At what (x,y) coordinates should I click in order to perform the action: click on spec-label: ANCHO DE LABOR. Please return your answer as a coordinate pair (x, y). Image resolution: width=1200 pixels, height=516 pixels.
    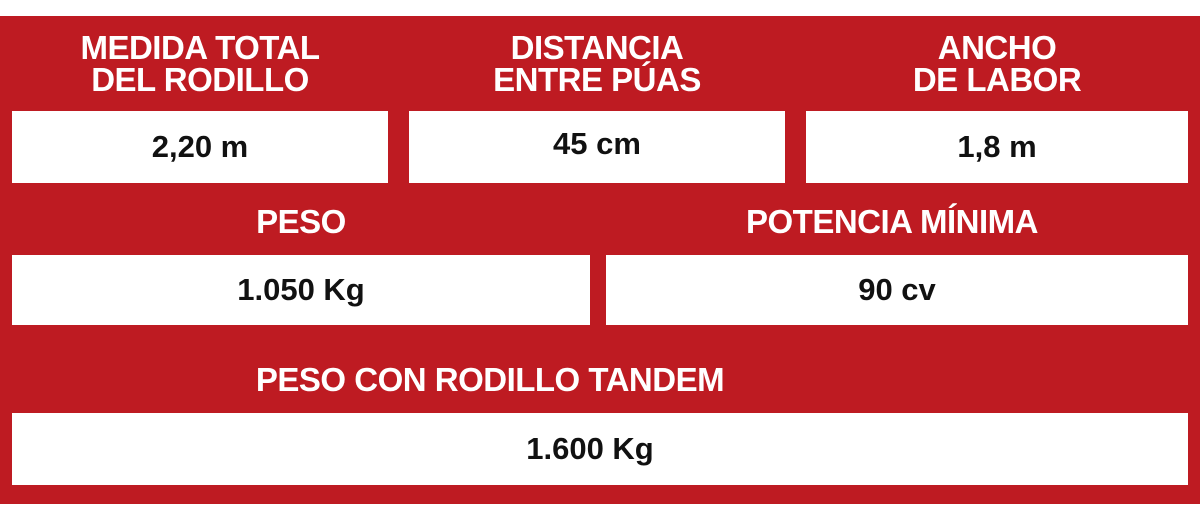
    Looking at the image, I should click on (997, 63).